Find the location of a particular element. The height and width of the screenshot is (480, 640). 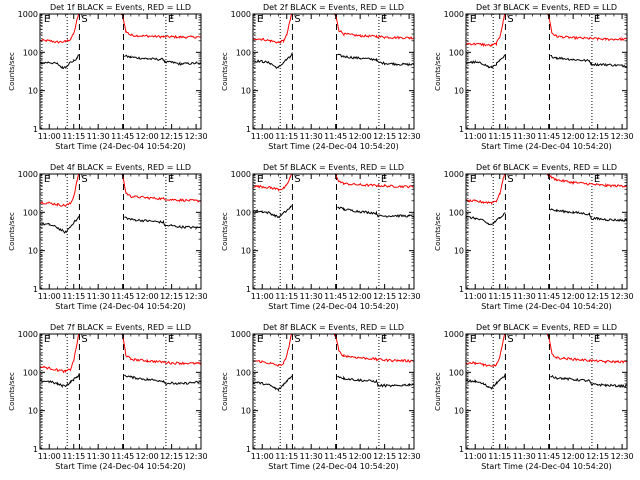

panel-title: Det 4f BLACK = Events, RED = LLD is located at coordinates (120, 167).